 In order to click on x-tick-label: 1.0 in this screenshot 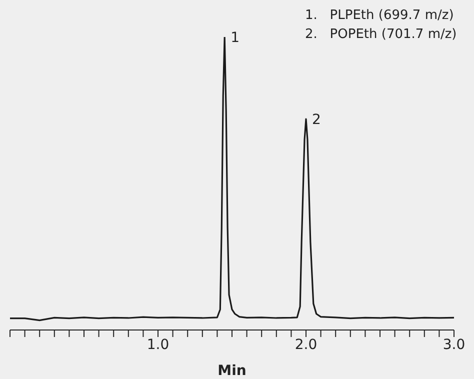, I will do `click(158, 344)`.